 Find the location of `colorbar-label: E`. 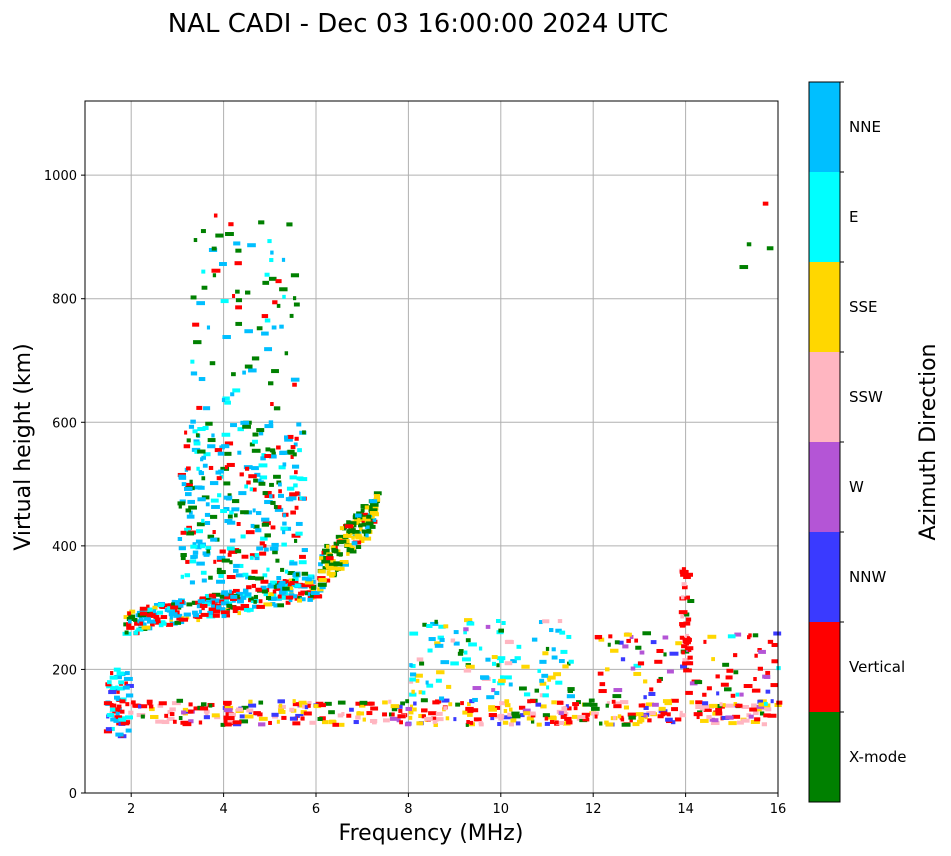

colorbar-label: E is located at coordinates (853, 217).